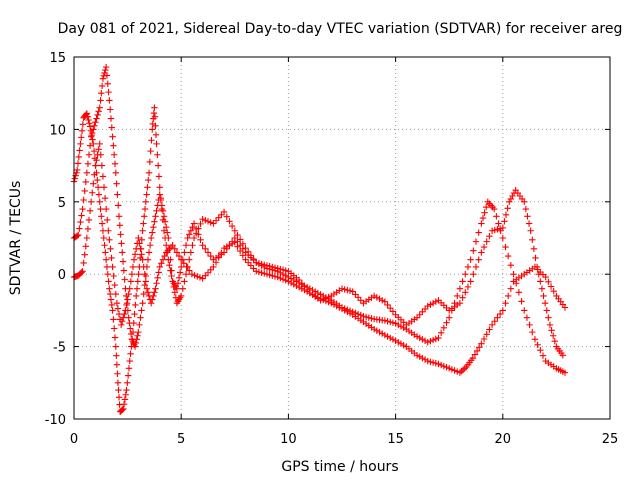 Image resolution: width=640 pixels, height=480 pixels. I want to click on y-tick-label: 10, so click(57, 130).